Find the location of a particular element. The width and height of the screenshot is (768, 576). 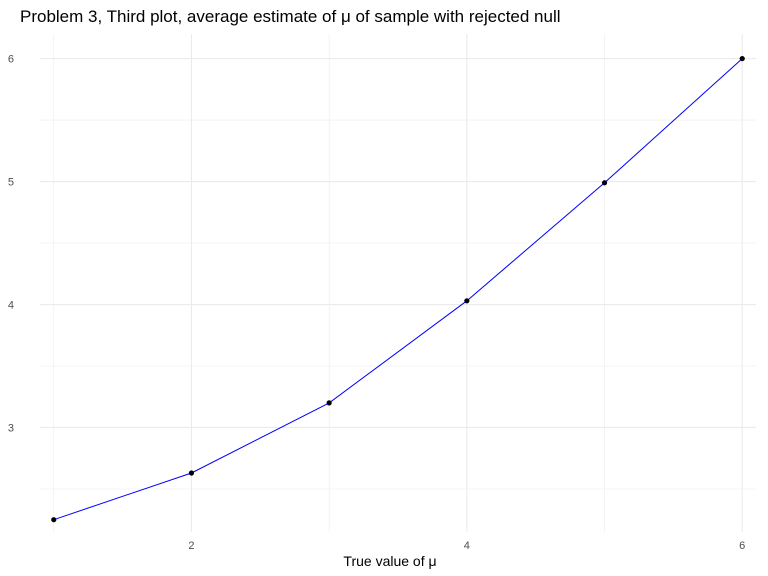

x-tick-label: 2 is located at coordinates (191, 546).